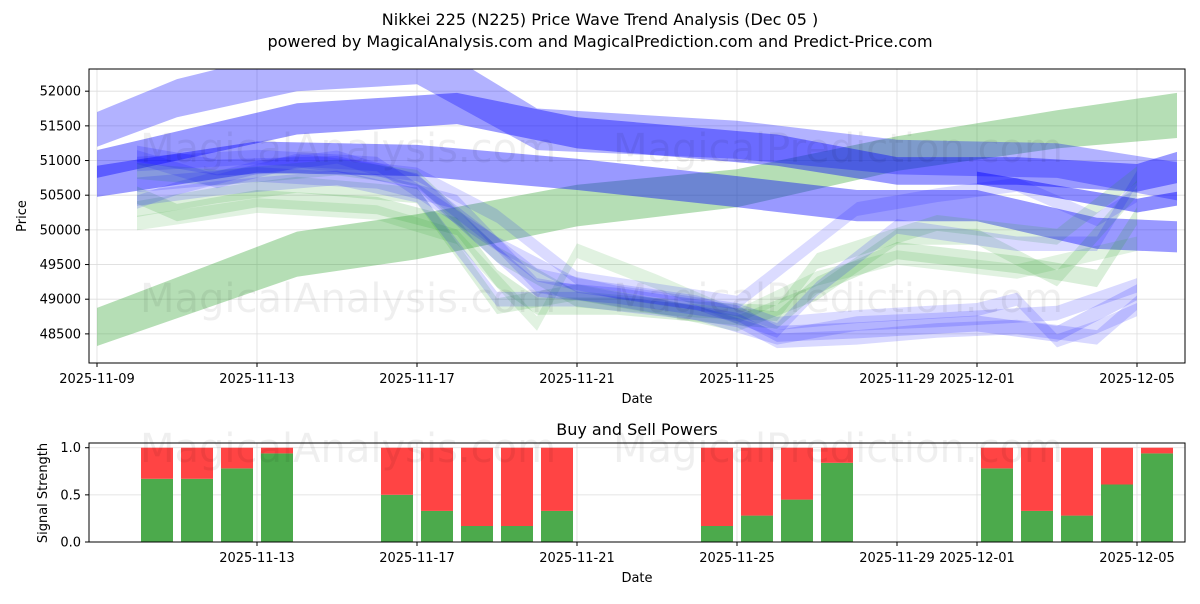 The width and height of the screenshot is (1200, 604). I want to click on watermark-analysis-top: MagicalAnalysis.com, so click(348, 149).